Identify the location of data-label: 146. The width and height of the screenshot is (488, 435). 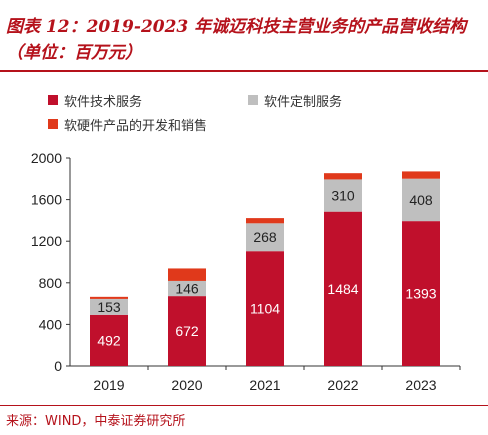
(187, 289).